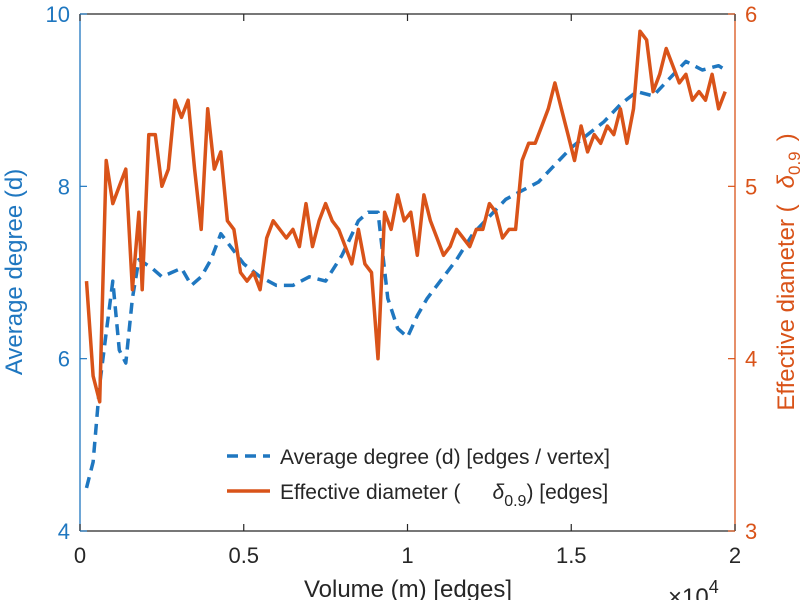 The height and width of the screenshot is (600, 812). I want to click on left-tick-label: 10, so click(58, 14).